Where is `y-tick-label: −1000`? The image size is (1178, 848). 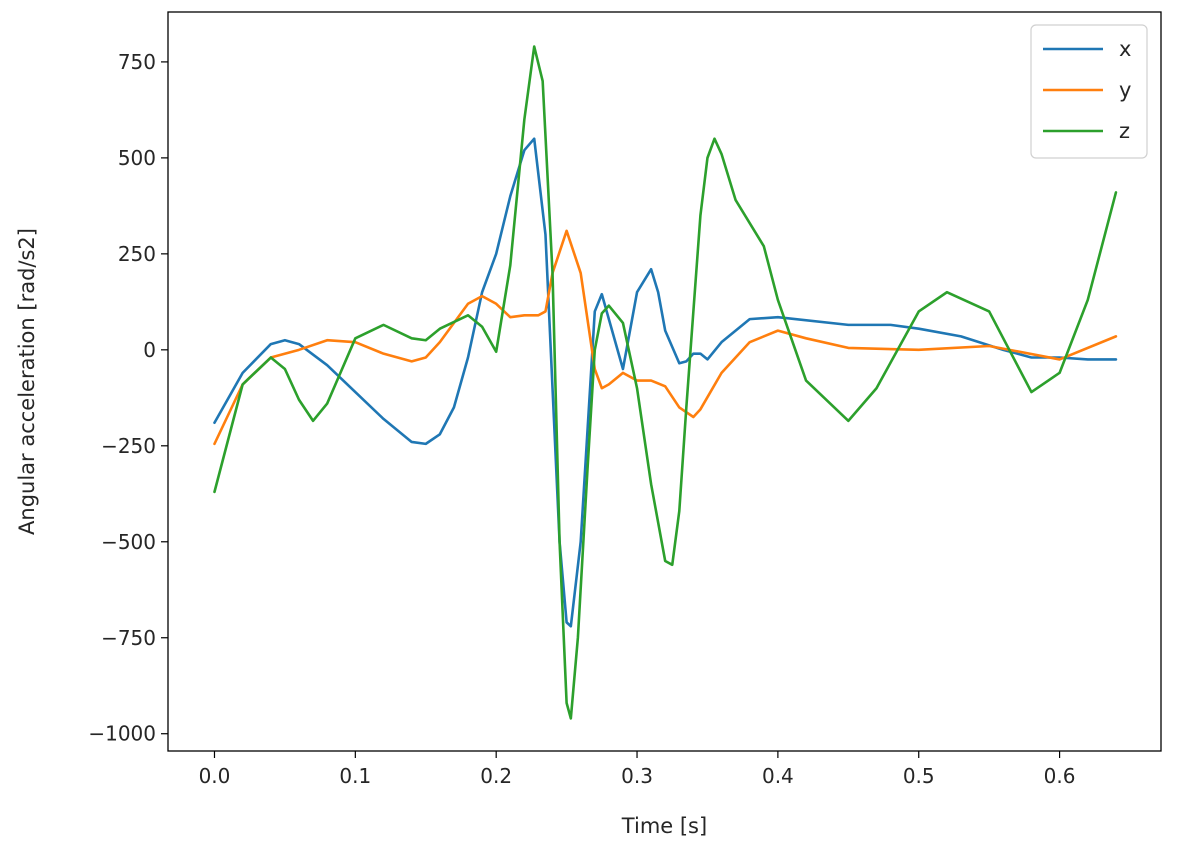
y-tick-label: −1000 is located at coordinates (122, 734).